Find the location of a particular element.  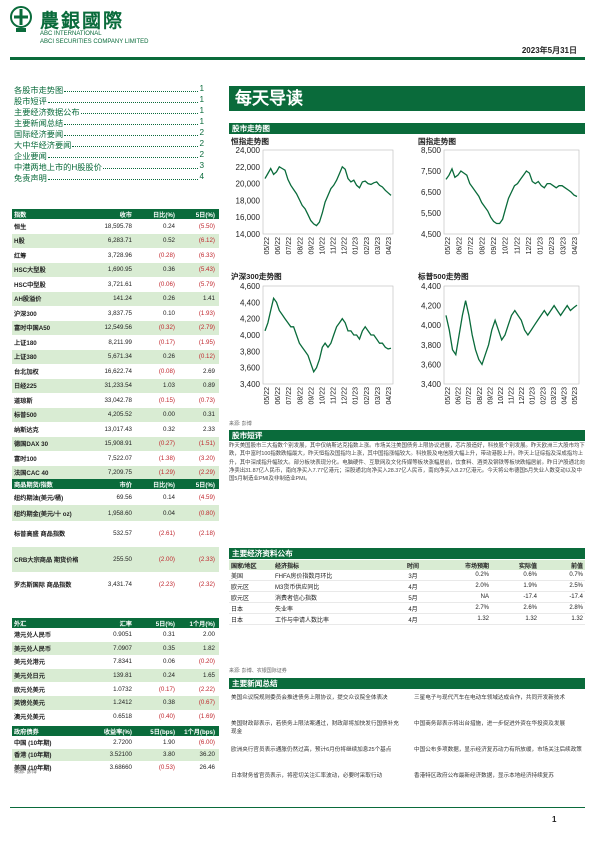

table-cell: 德国DAX 30 is located at coordinates (31, 445).